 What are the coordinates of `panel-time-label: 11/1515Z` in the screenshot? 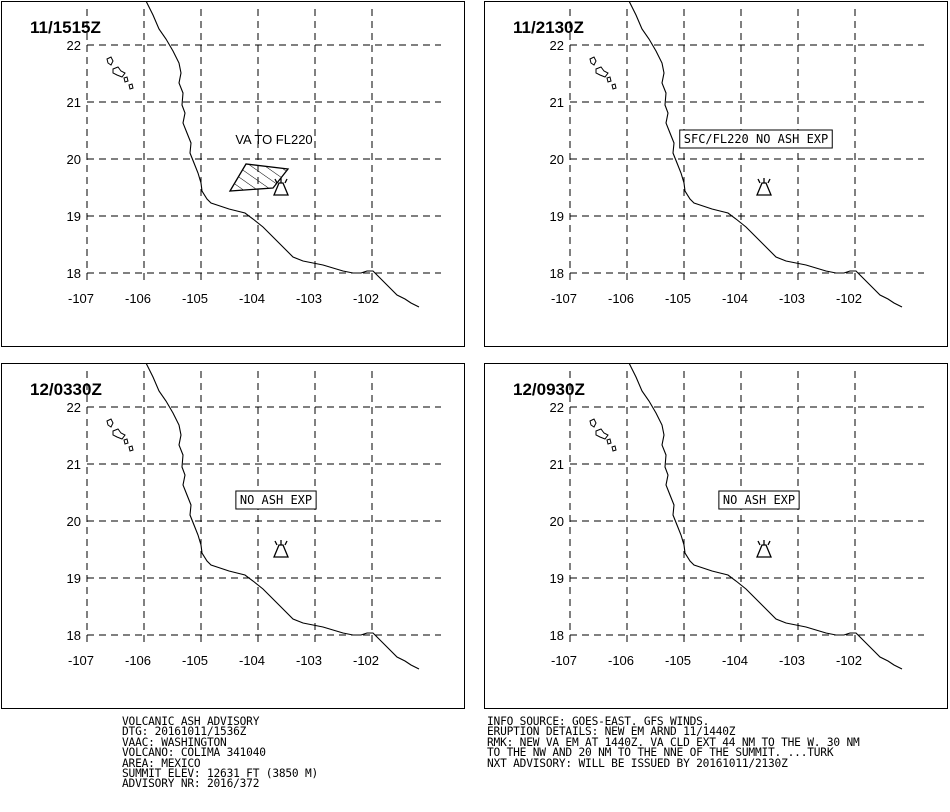 It's located at (65, 27).